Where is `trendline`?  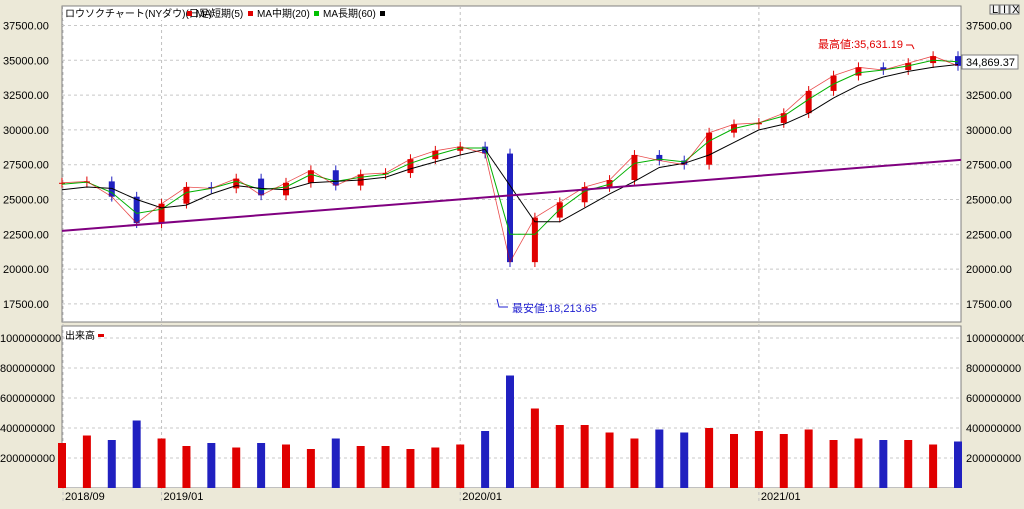 trendline is located at coordinates (511, 195).